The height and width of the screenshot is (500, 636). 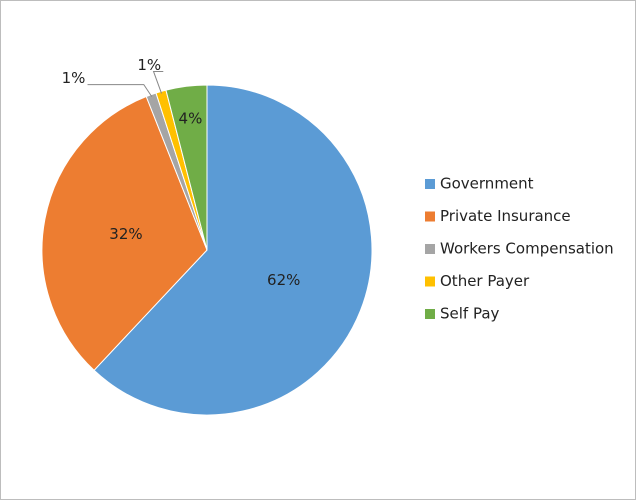 I want to click on data-label: 62%, so click(x=283, y=280).